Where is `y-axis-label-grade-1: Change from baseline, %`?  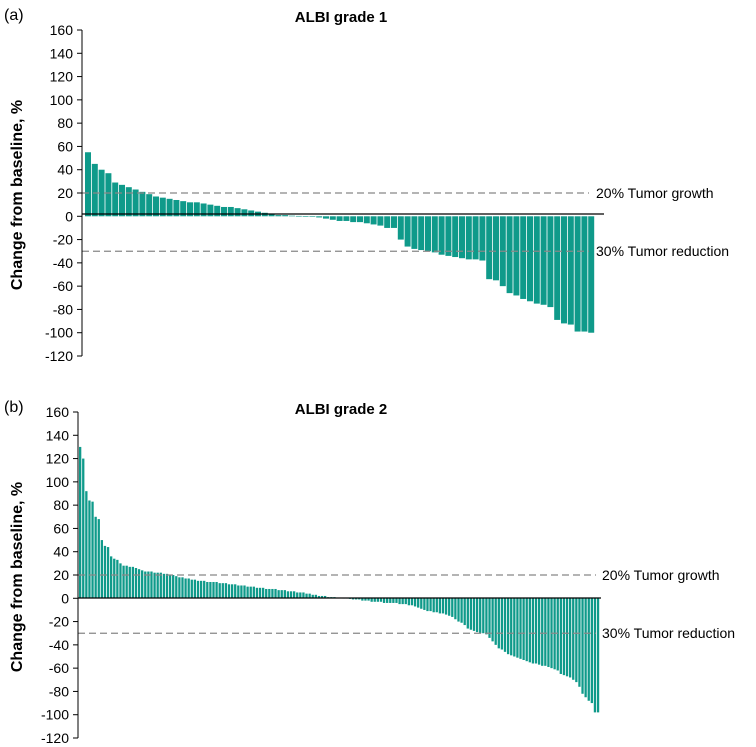 y-axis-label-grade-1: Change from baseline, % is located at coordinates (17, 195).